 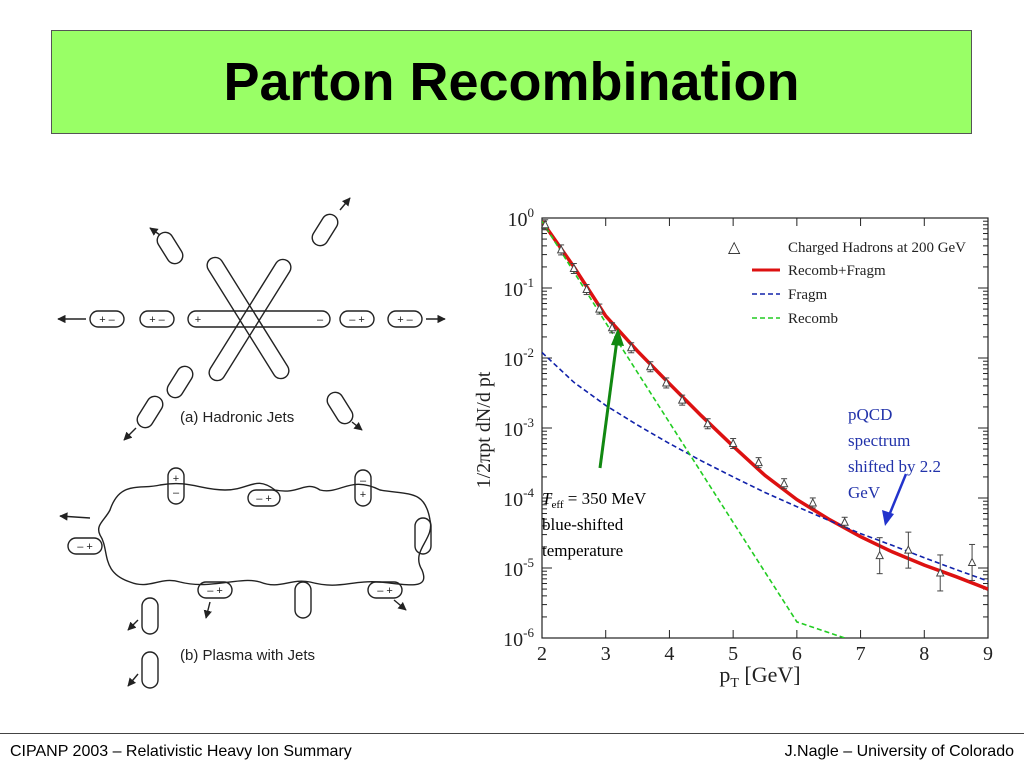 What do you see at coordinates (924, 654) in the screenshot?
I see `x-tick-label: 8` at bounding box center [924, 654].